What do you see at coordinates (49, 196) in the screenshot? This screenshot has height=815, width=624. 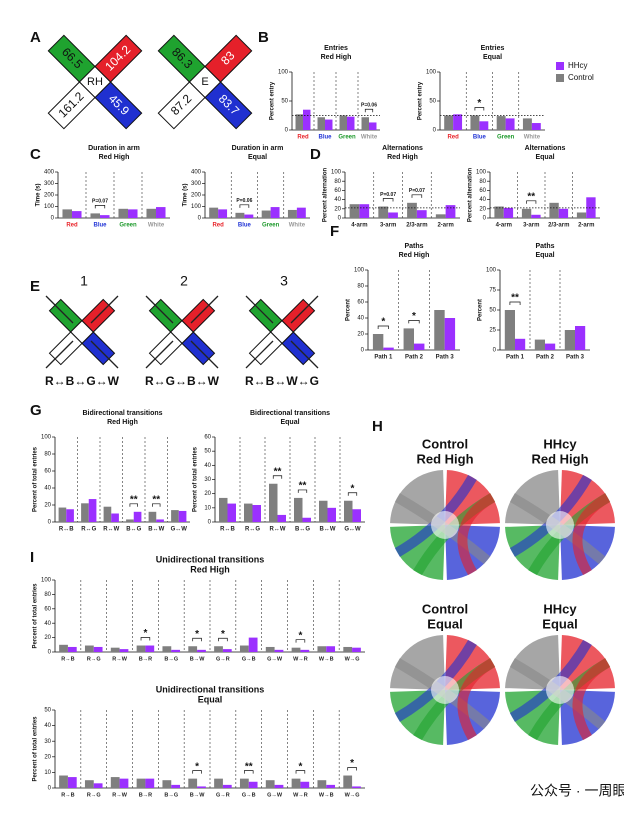 I see `y-tick-label: 200` at bounding box center [49, 196].